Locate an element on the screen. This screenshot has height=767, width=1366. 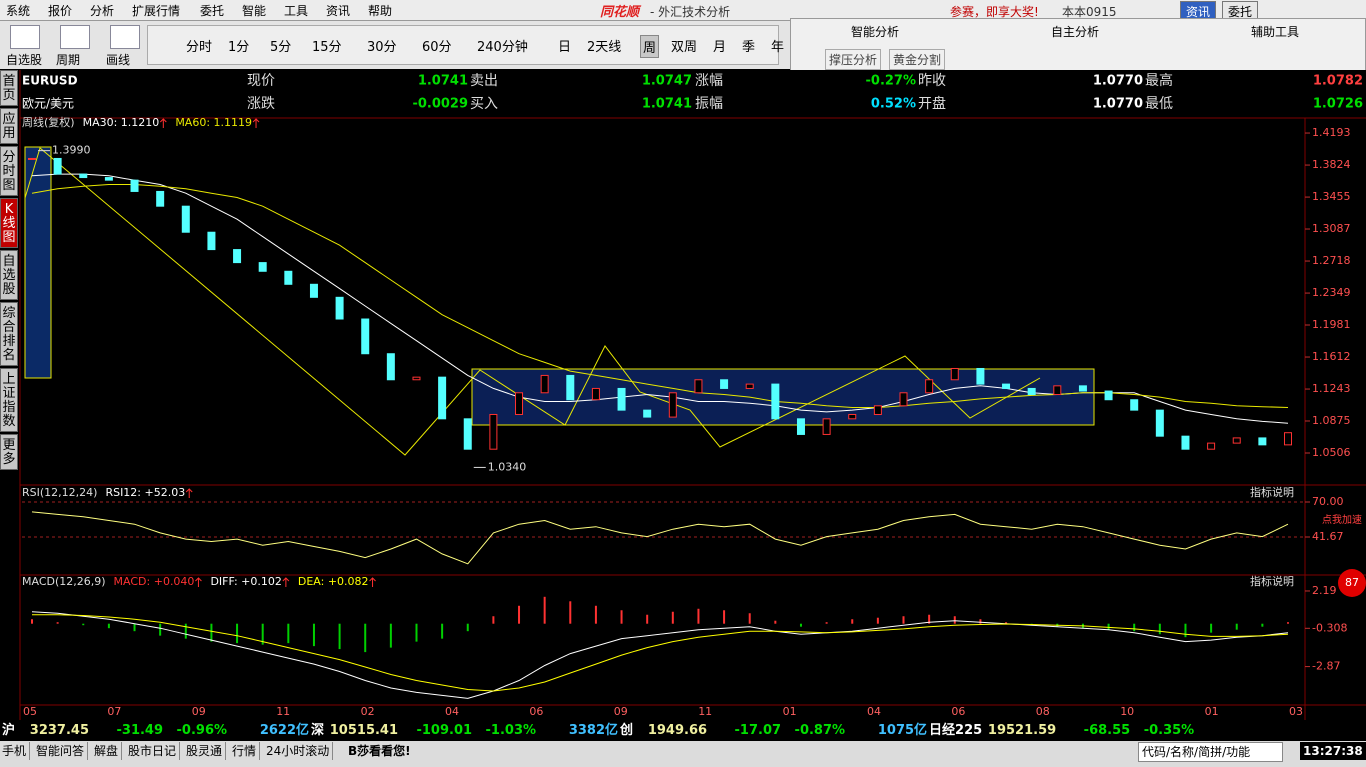
side-tab: 应用 is located at coordinates (9, 126).